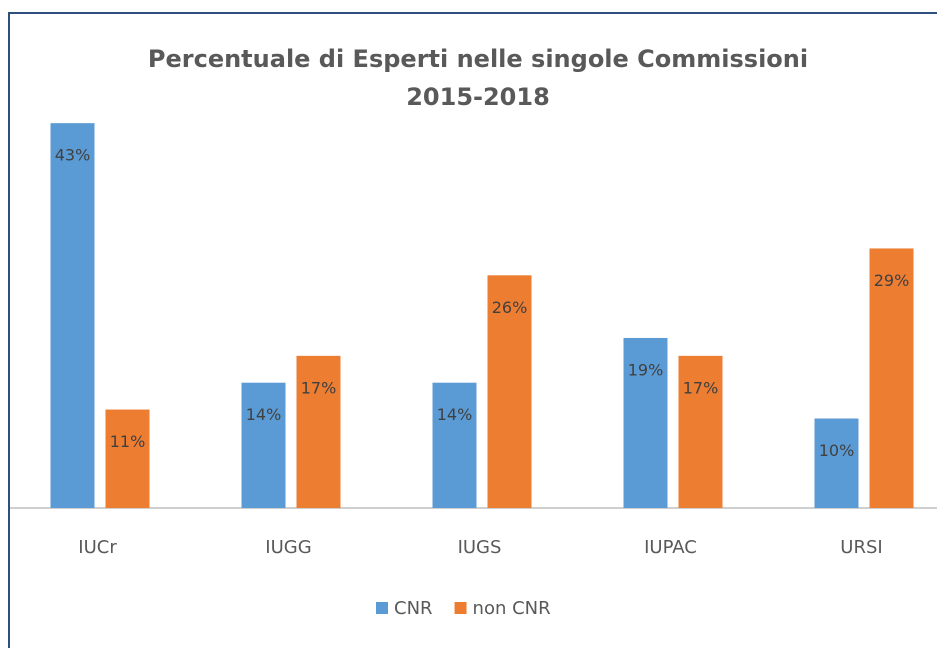 Image resolution: width=937 pixels, height=648 pixels. Describe the element at coordinates (646, 369) in the screenshot. I see `data-label: 19%` at that location.